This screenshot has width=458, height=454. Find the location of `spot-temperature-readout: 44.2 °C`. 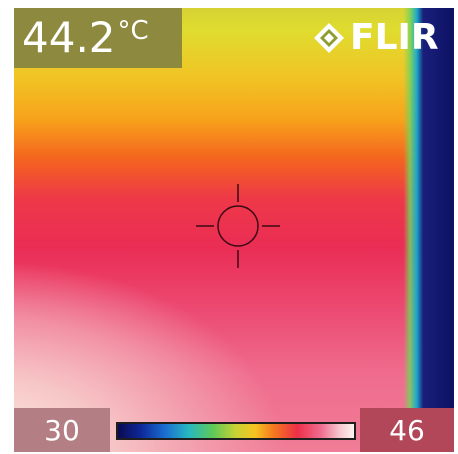

spot-temperature-readout: 44.2 °C is located at coordinates (98, 38).